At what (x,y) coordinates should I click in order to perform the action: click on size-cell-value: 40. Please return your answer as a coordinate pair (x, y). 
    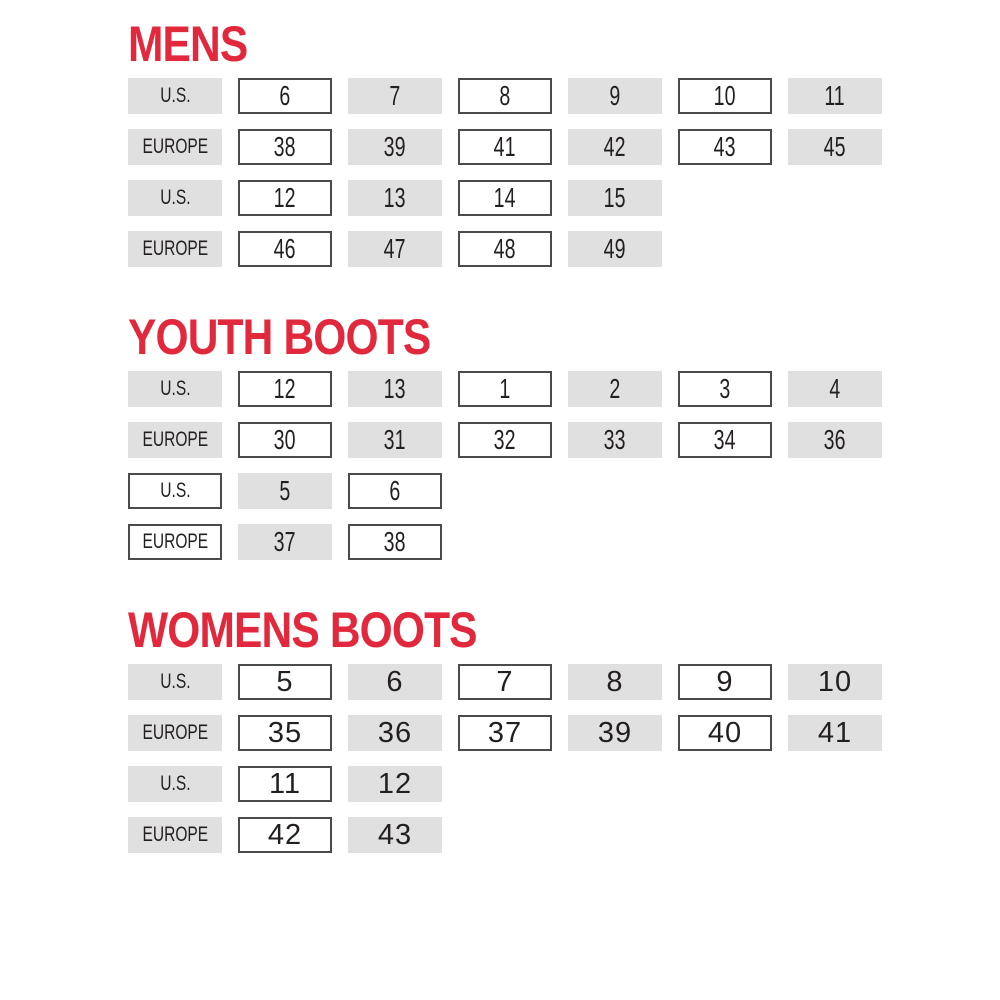
    Looking at the image, I should click on (725, 732).